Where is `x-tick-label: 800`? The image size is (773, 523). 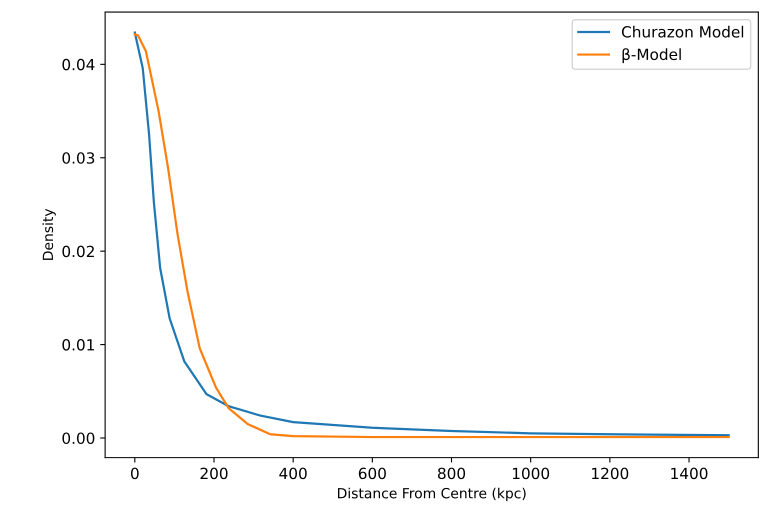
x-tick-label: 800 is located at coordinates (452, 474).